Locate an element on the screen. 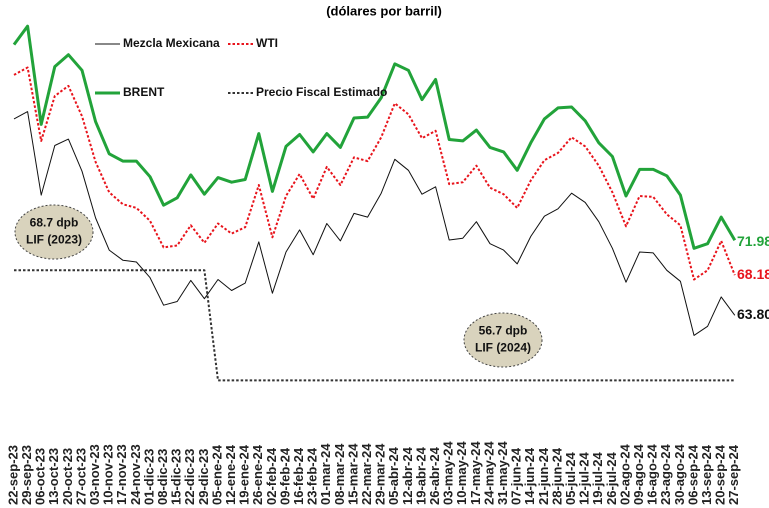 This screenshot has width=769, height=508. x-tick-label: 21-jun-24 is located at coordinates (543, 476).